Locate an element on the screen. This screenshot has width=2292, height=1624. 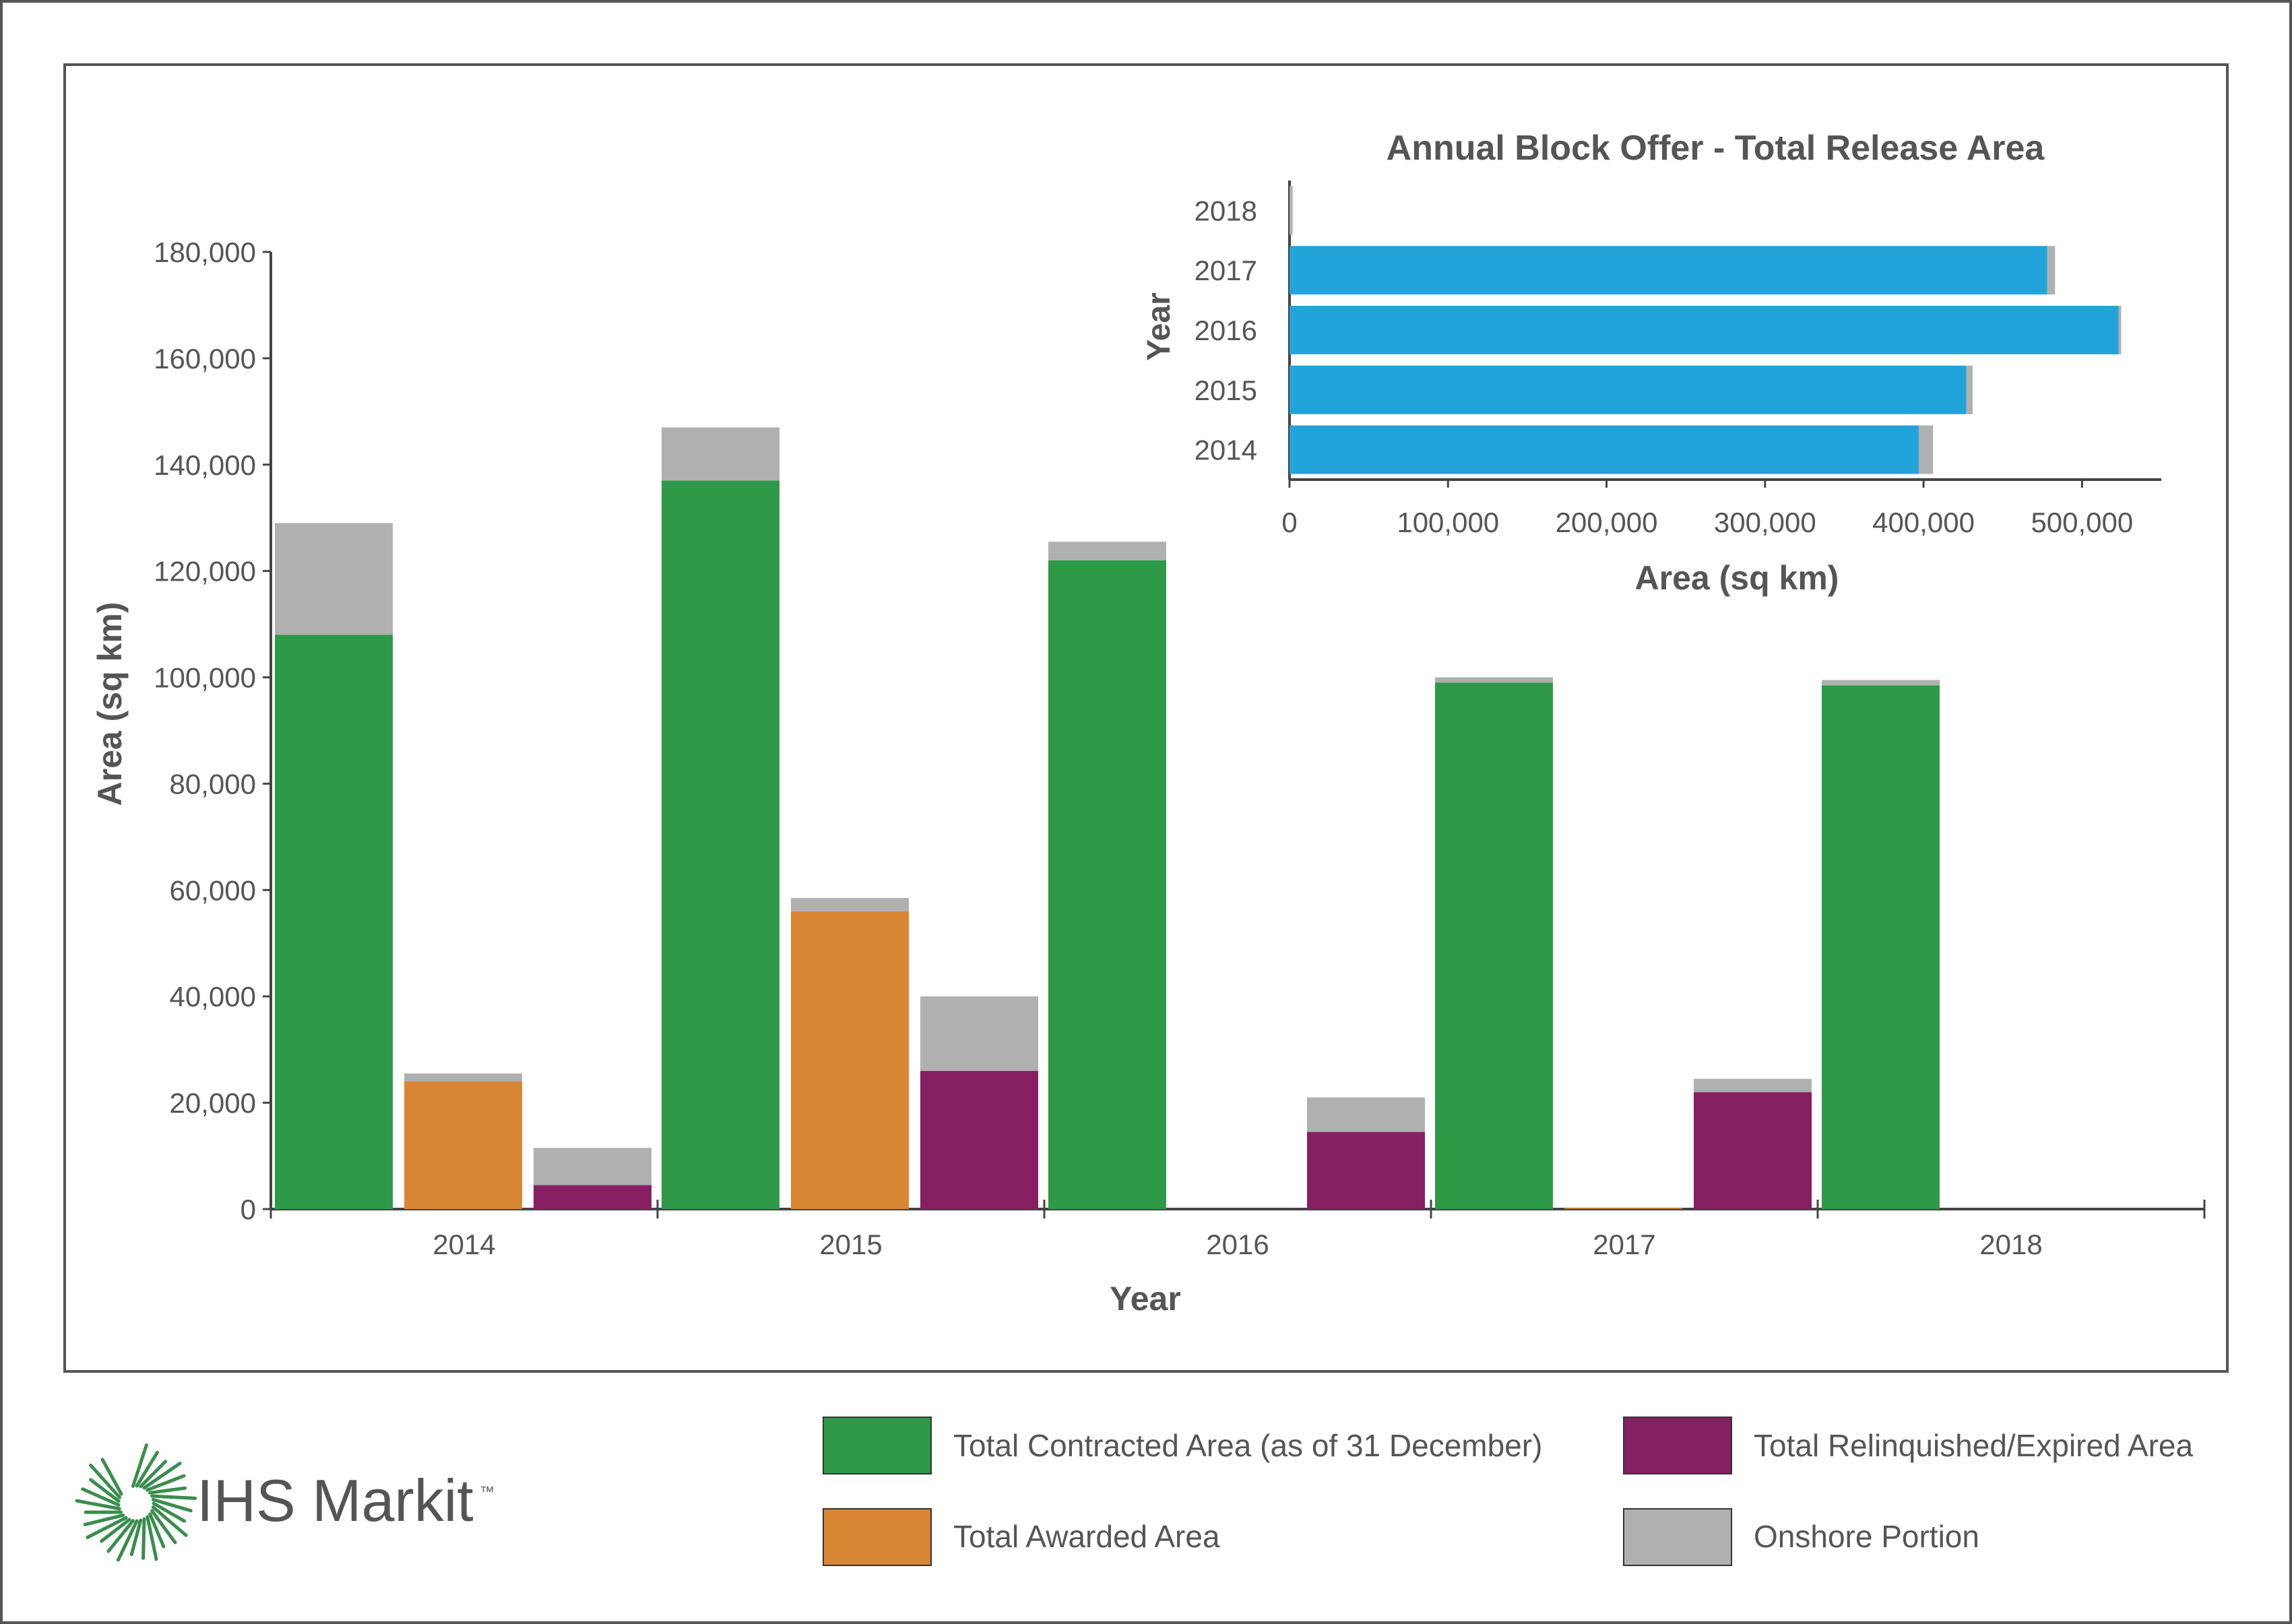
legend-swatch-contracted is located at coordinates (877, 1445).